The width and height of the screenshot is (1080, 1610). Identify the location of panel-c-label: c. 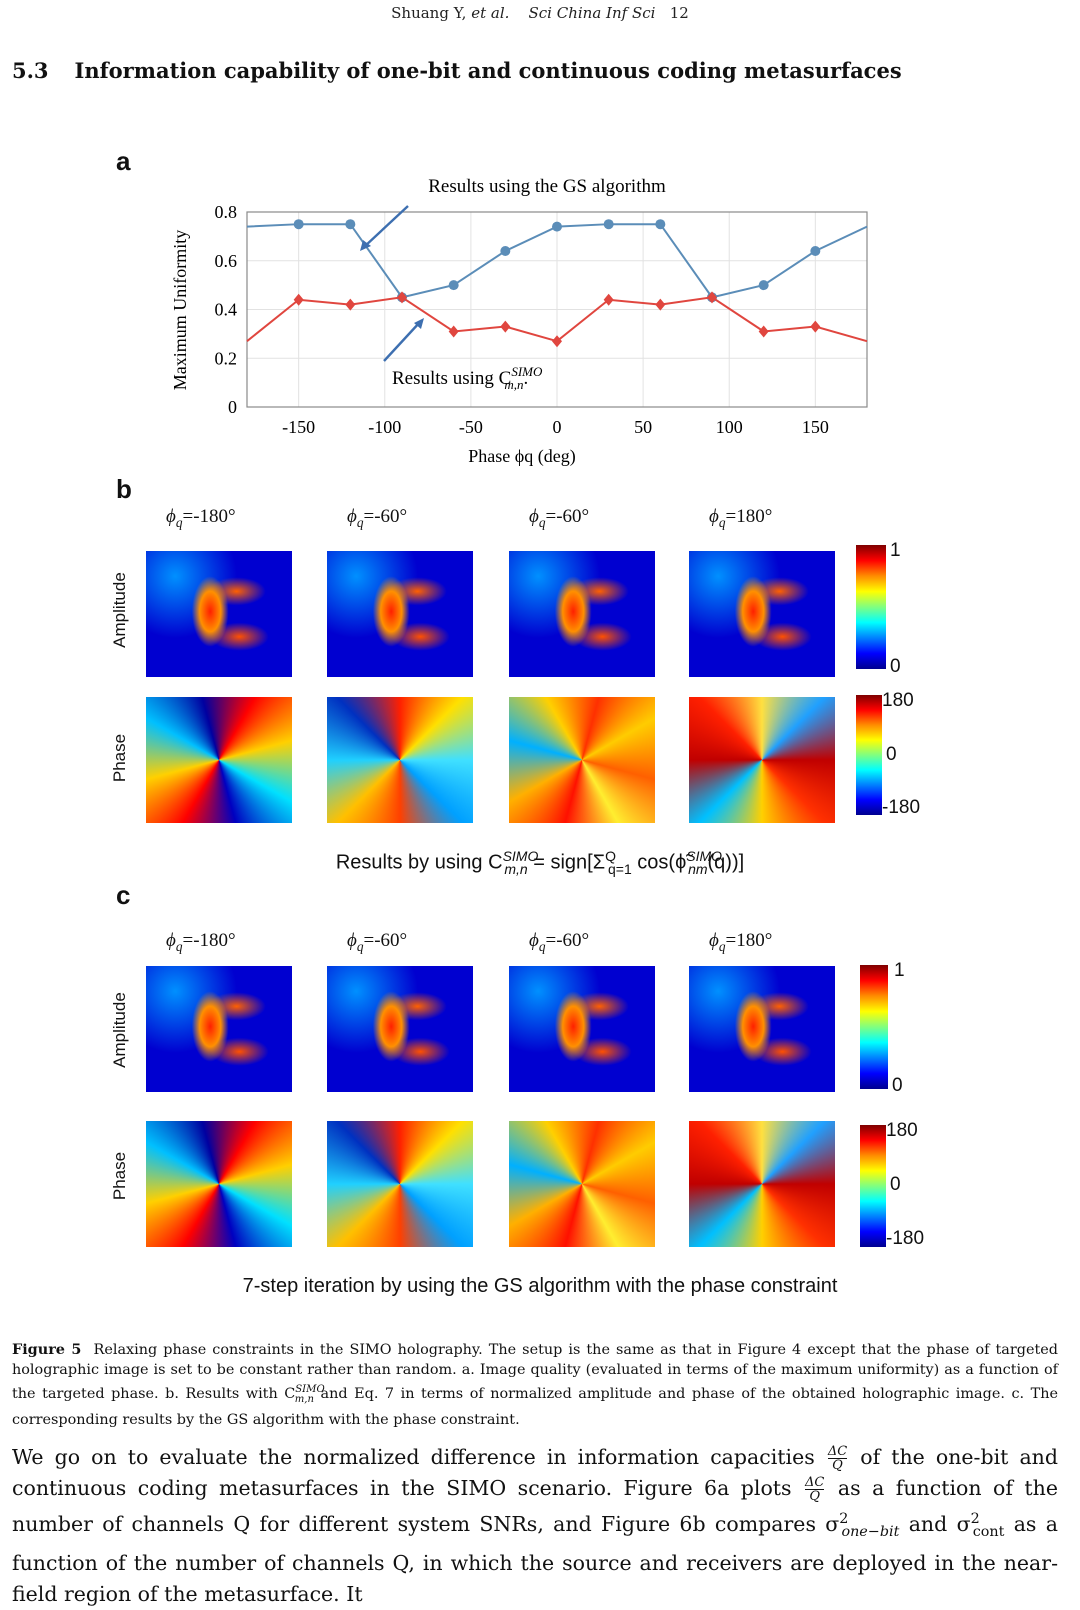
(123, 895).